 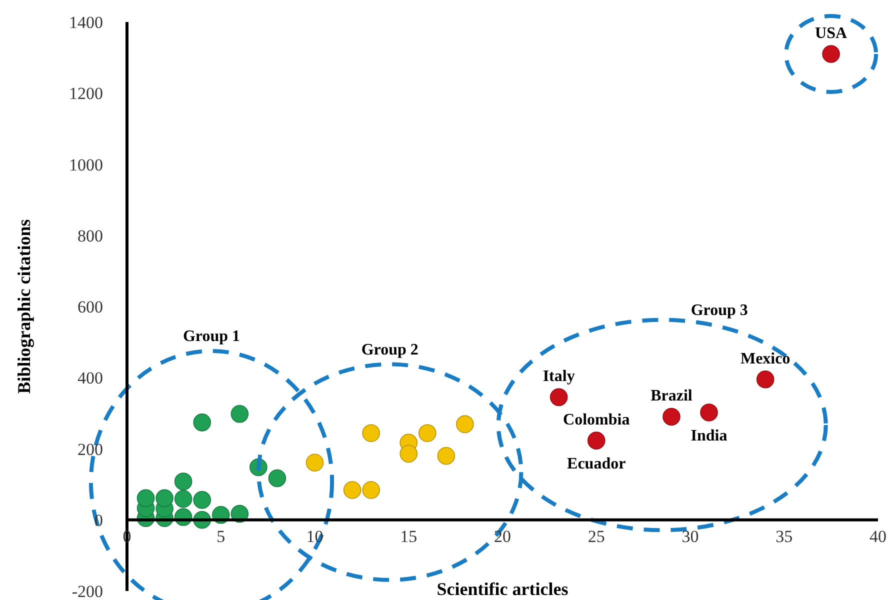 What do you see at coordinates (709, 435) in the screenshot?
I see `annotation: India` at bounding box center [709, 435].